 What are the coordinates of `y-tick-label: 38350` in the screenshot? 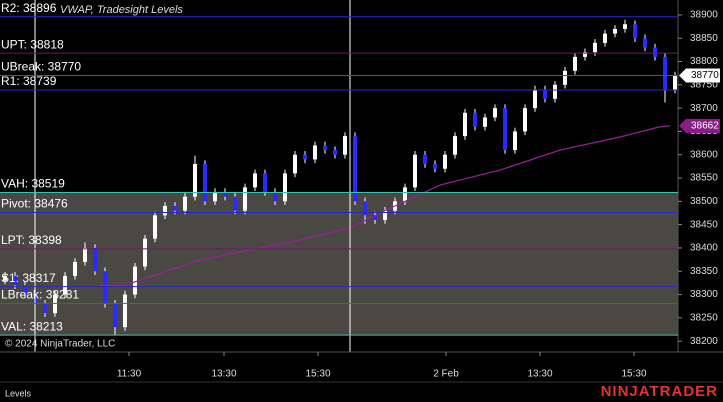 It's located at (704, 271).